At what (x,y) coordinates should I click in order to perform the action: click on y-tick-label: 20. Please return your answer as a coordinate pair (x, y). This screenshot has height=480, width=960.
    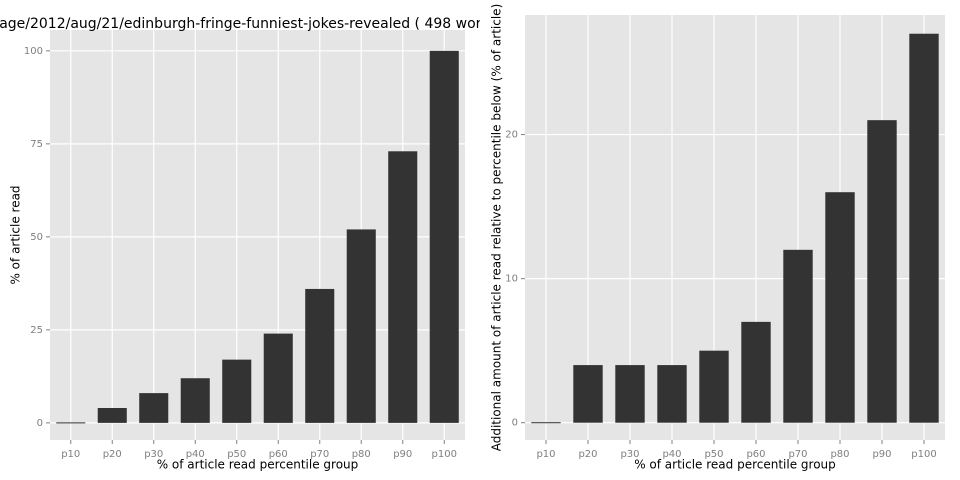
    Looking at the image, I should click on (511, 135).